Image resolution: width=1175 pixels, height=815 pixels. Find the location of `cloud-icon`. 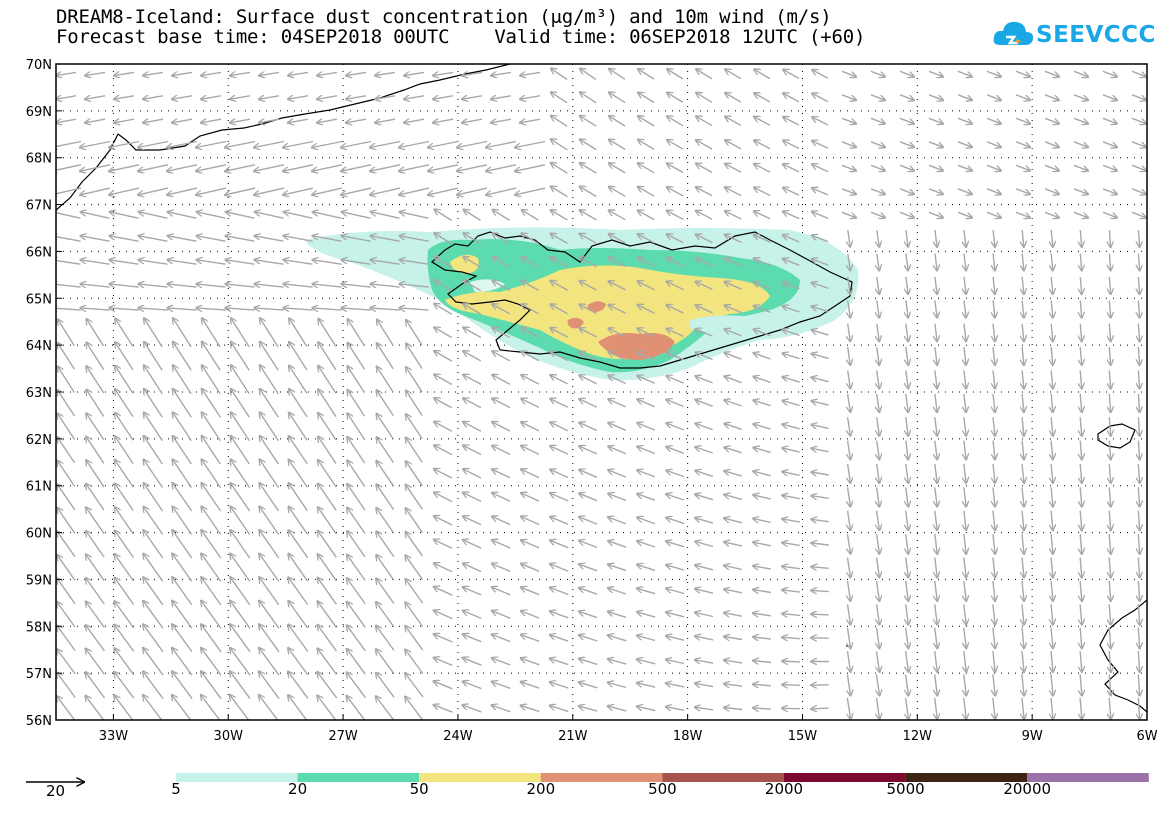

cloud-icon is located at coordinates (1013, 33).